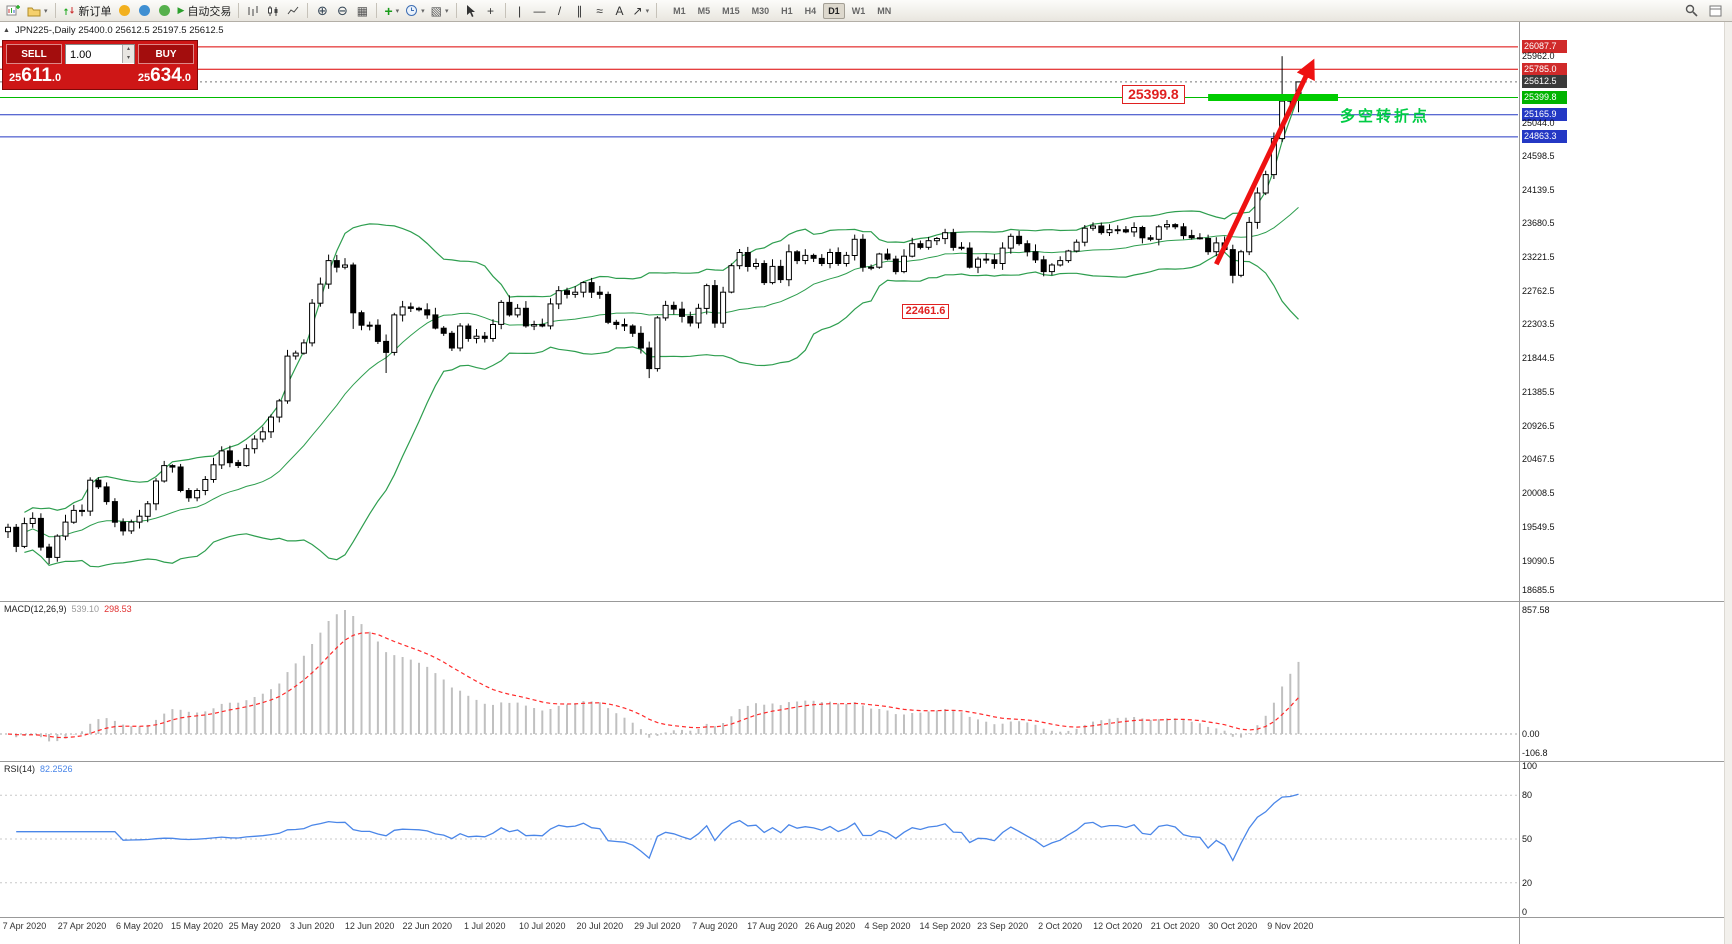 The height and width of the screenshot is (944, 1732). Describe the element at coordinates (13, 11) in the screenshot. I see `new-chart-button` at that location.